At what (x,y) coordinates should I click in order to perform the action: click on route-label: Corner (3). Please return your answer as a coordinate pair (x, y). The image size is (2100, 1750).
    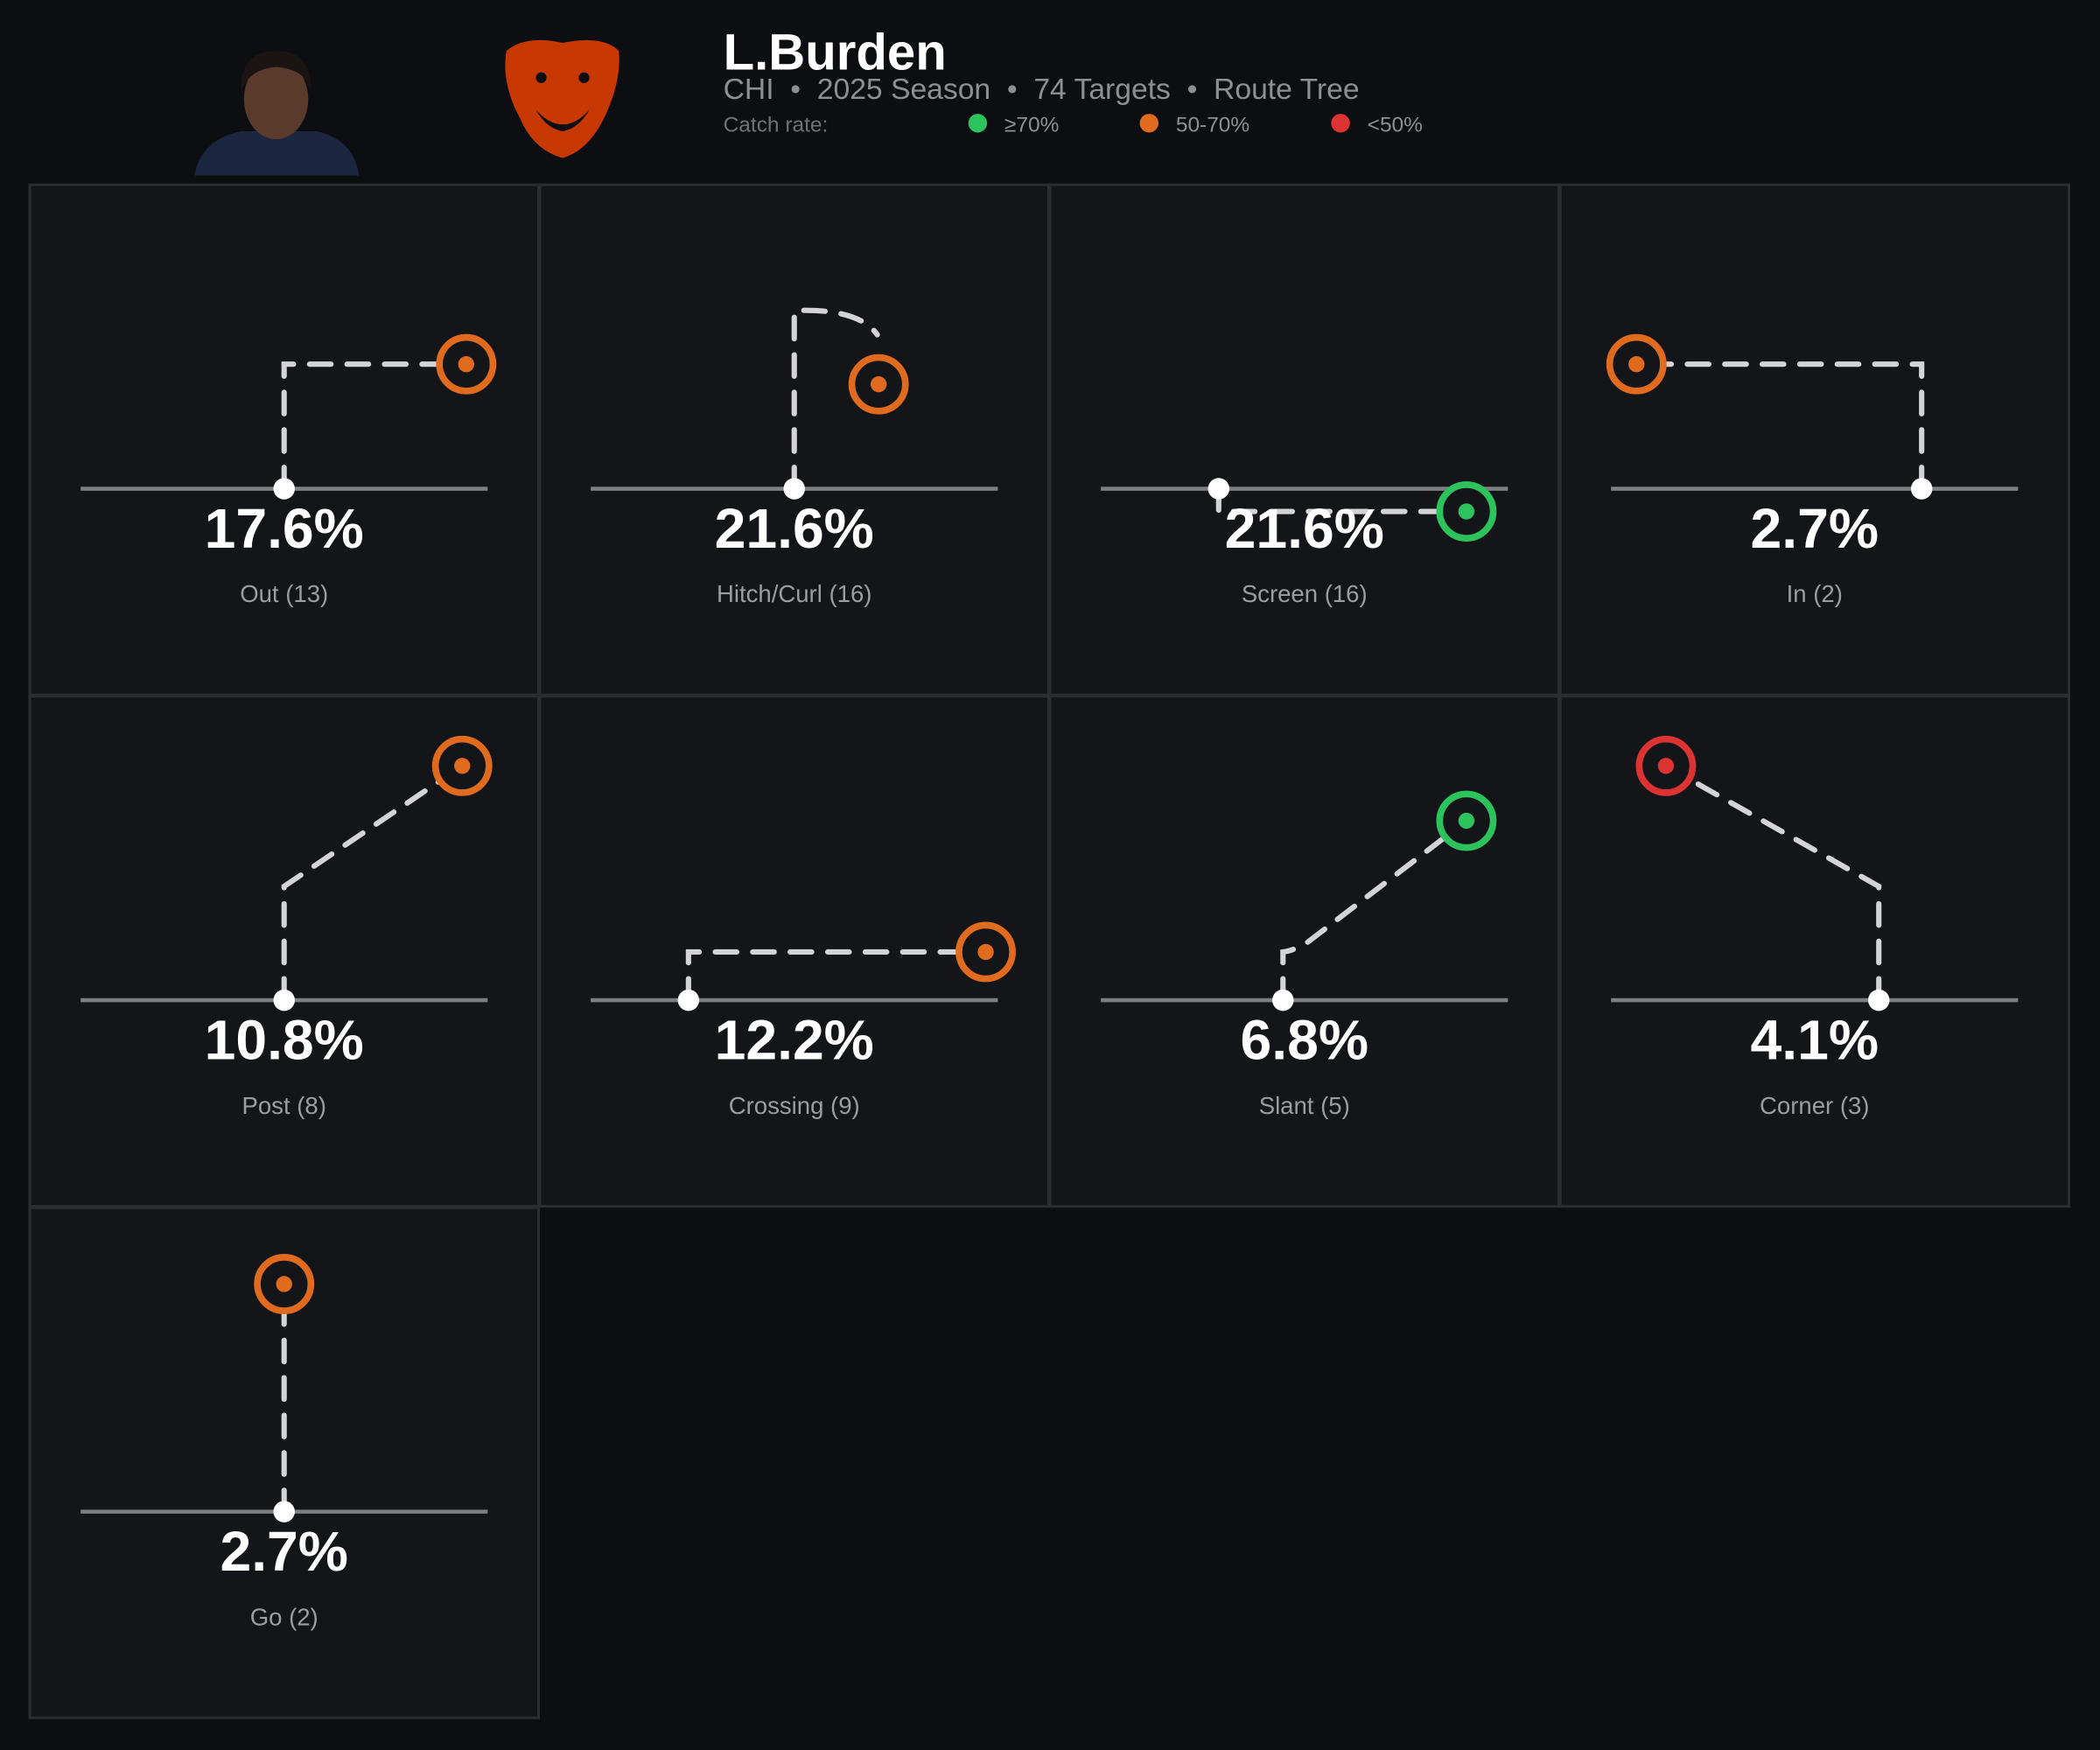
    Looking at the image, I should click on (1814, 1105).